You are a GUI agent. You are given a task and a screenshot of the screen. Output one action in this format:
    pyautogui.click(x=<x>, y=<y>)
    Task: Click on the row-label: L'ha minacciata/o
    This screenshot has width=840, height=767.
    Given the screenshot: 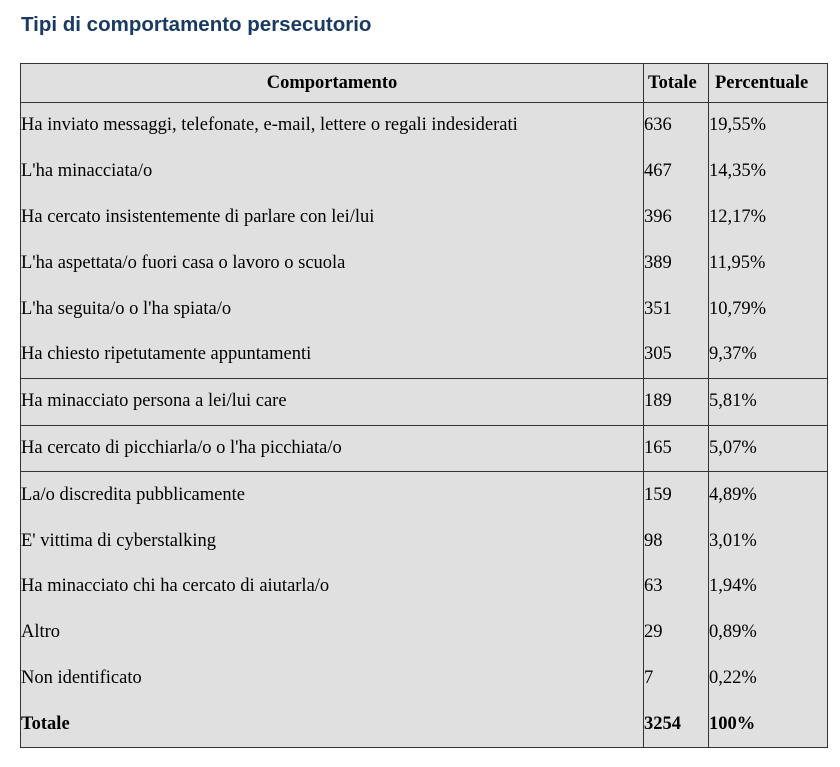 What is the action you would take?
    pyautogui.click(x=332, y=171)
    